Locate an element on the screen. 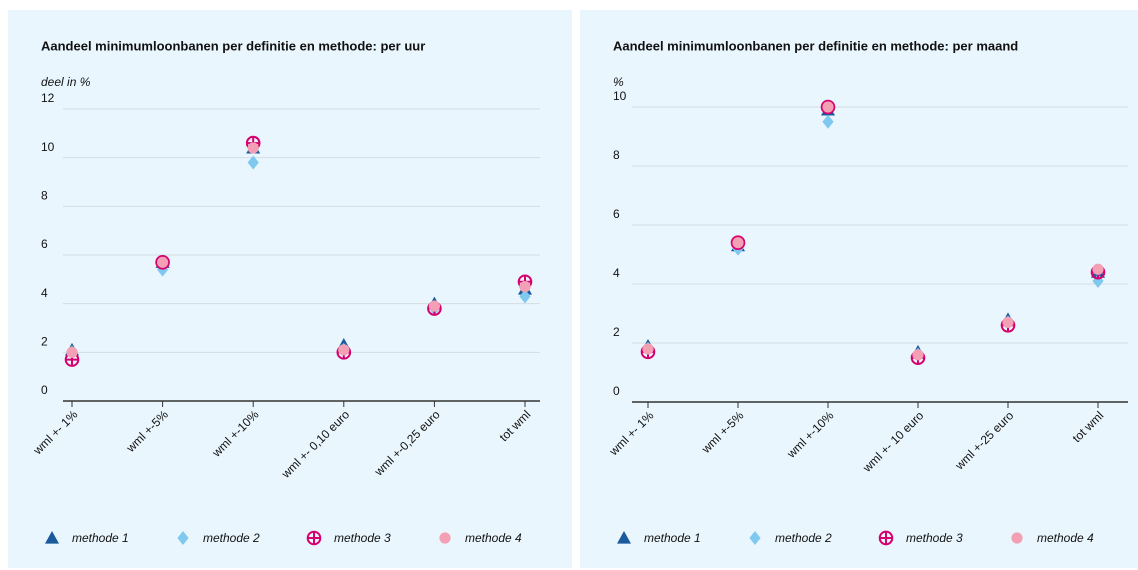 Image resolution: width=1138 pixels, height=570 pixels. y-axis-label: % is located at coordinates (618, 82).